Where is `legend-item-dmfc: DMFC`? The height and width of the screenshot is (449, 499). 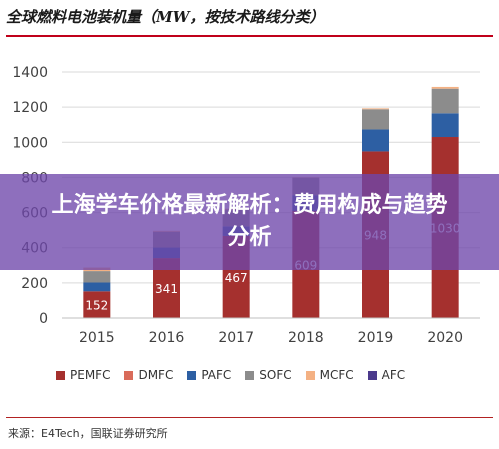
legend-item-dmfc: DMFC is located at coordinates (148, 375).